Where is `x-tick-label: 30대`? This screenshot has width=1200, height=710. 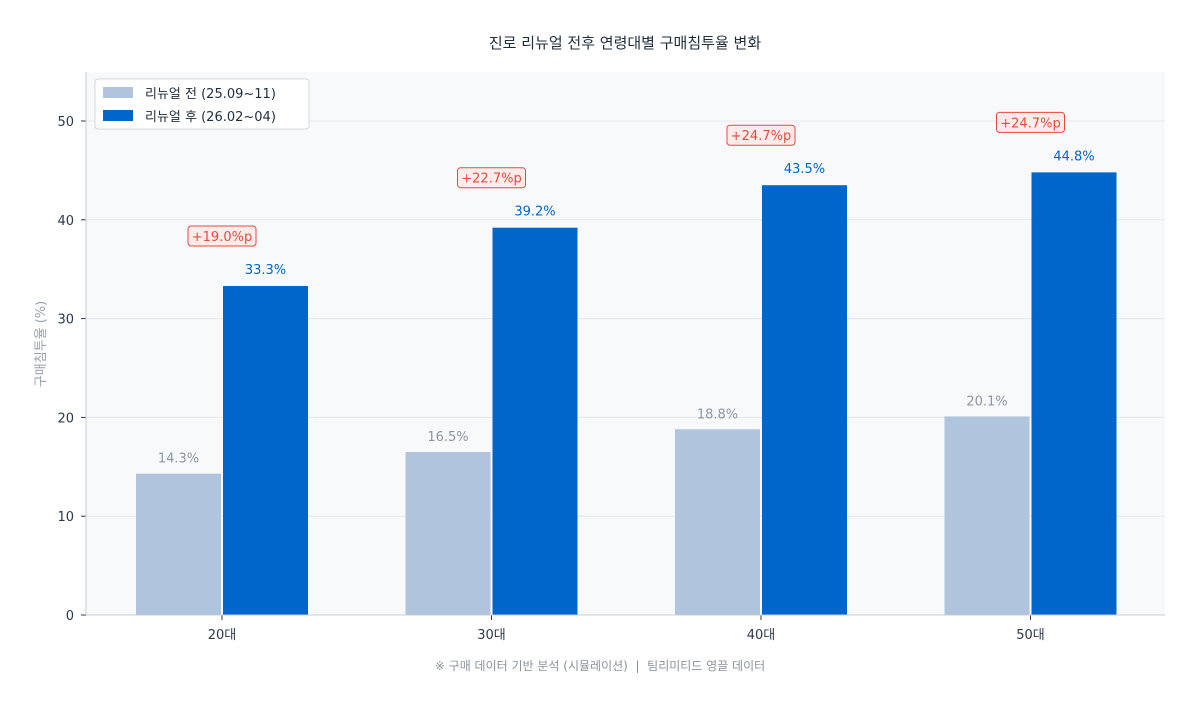
x-tick-label: 30대 is located at coordinates (491, 635).